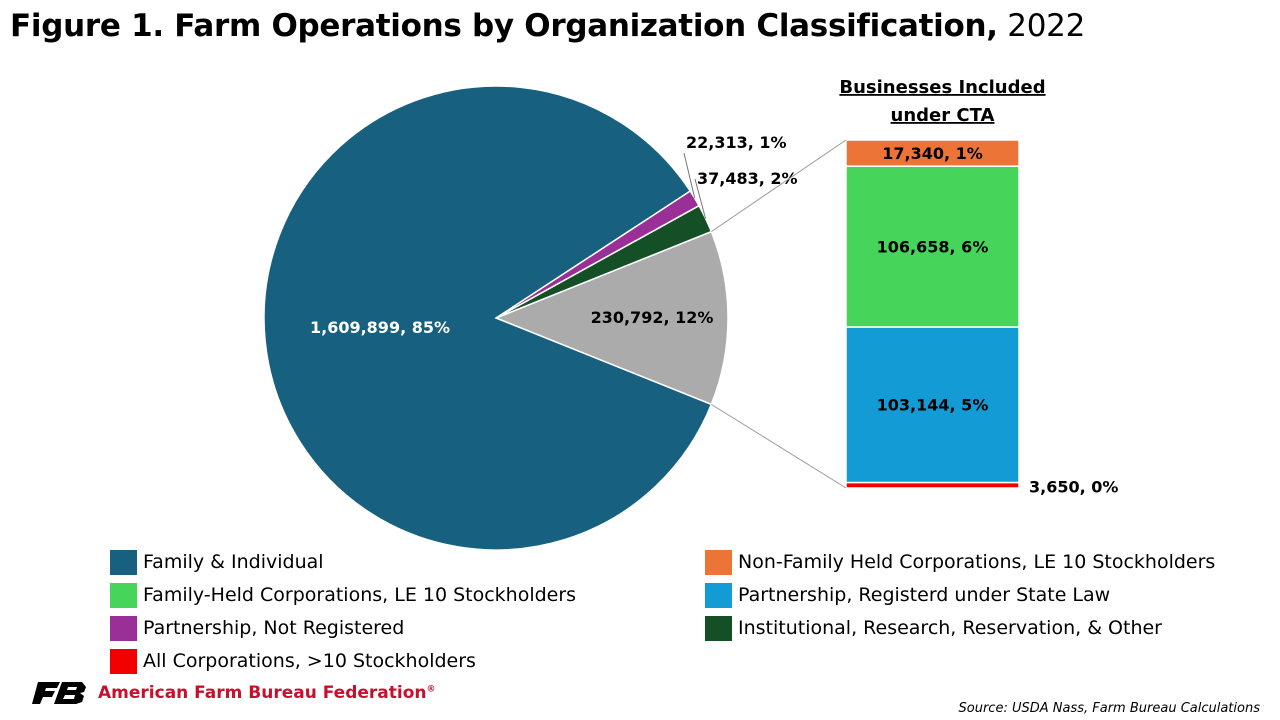 The height and width of the screenshot is (720, 1280). I want to click on bar-data-label: 106,658, 6%, so click(933, 247).